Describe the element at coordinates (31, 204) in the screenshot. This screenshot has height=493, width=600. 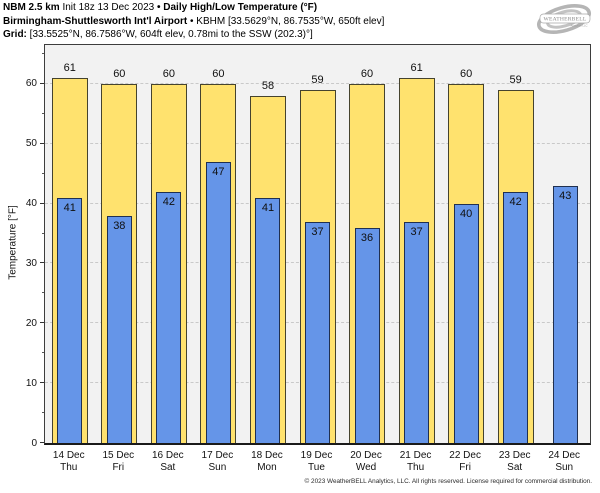
I see `y-tick-label: 40` at that location.